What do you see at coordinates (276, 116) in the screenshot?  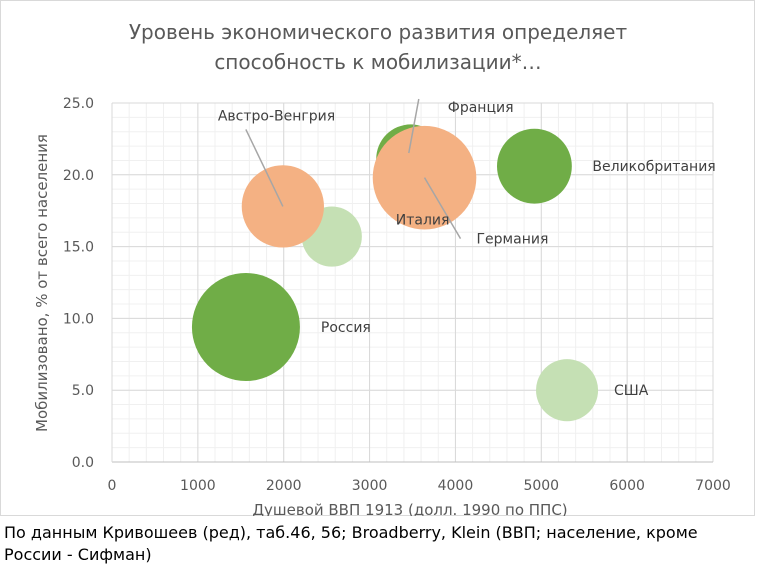 I see `data-label-Австро-Венгрия: Австро-Венгрия` at bounding box center [276, 116].